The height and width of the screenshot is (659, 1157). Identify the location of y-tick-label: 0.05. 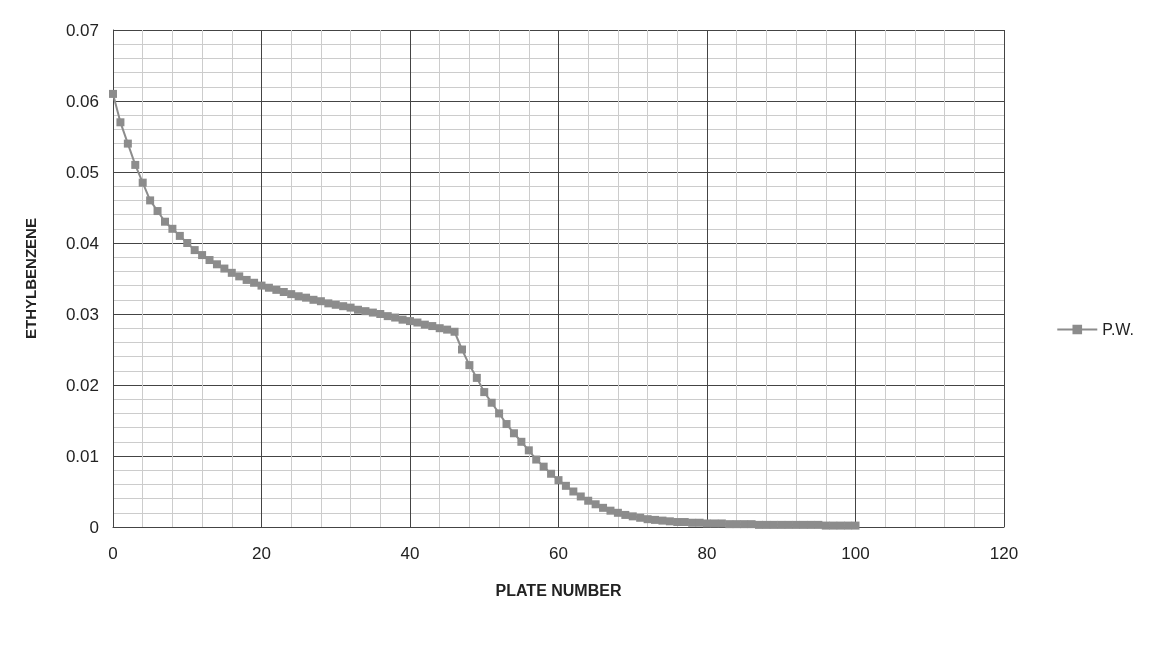
(82, 172).